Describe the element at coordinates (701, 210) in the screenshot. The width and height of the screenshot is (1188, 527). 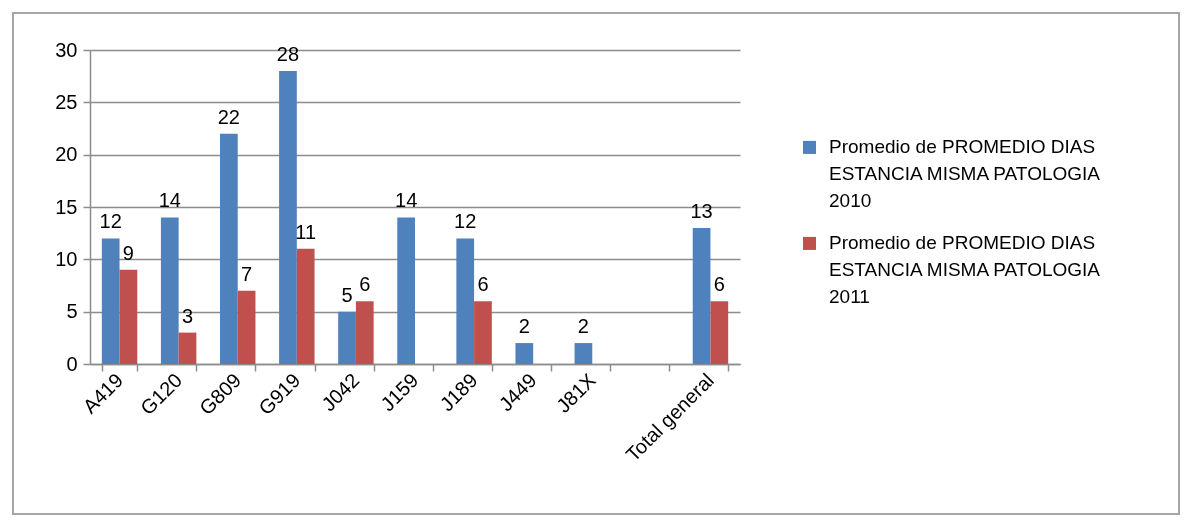
I see `data-label: 13` at that location.